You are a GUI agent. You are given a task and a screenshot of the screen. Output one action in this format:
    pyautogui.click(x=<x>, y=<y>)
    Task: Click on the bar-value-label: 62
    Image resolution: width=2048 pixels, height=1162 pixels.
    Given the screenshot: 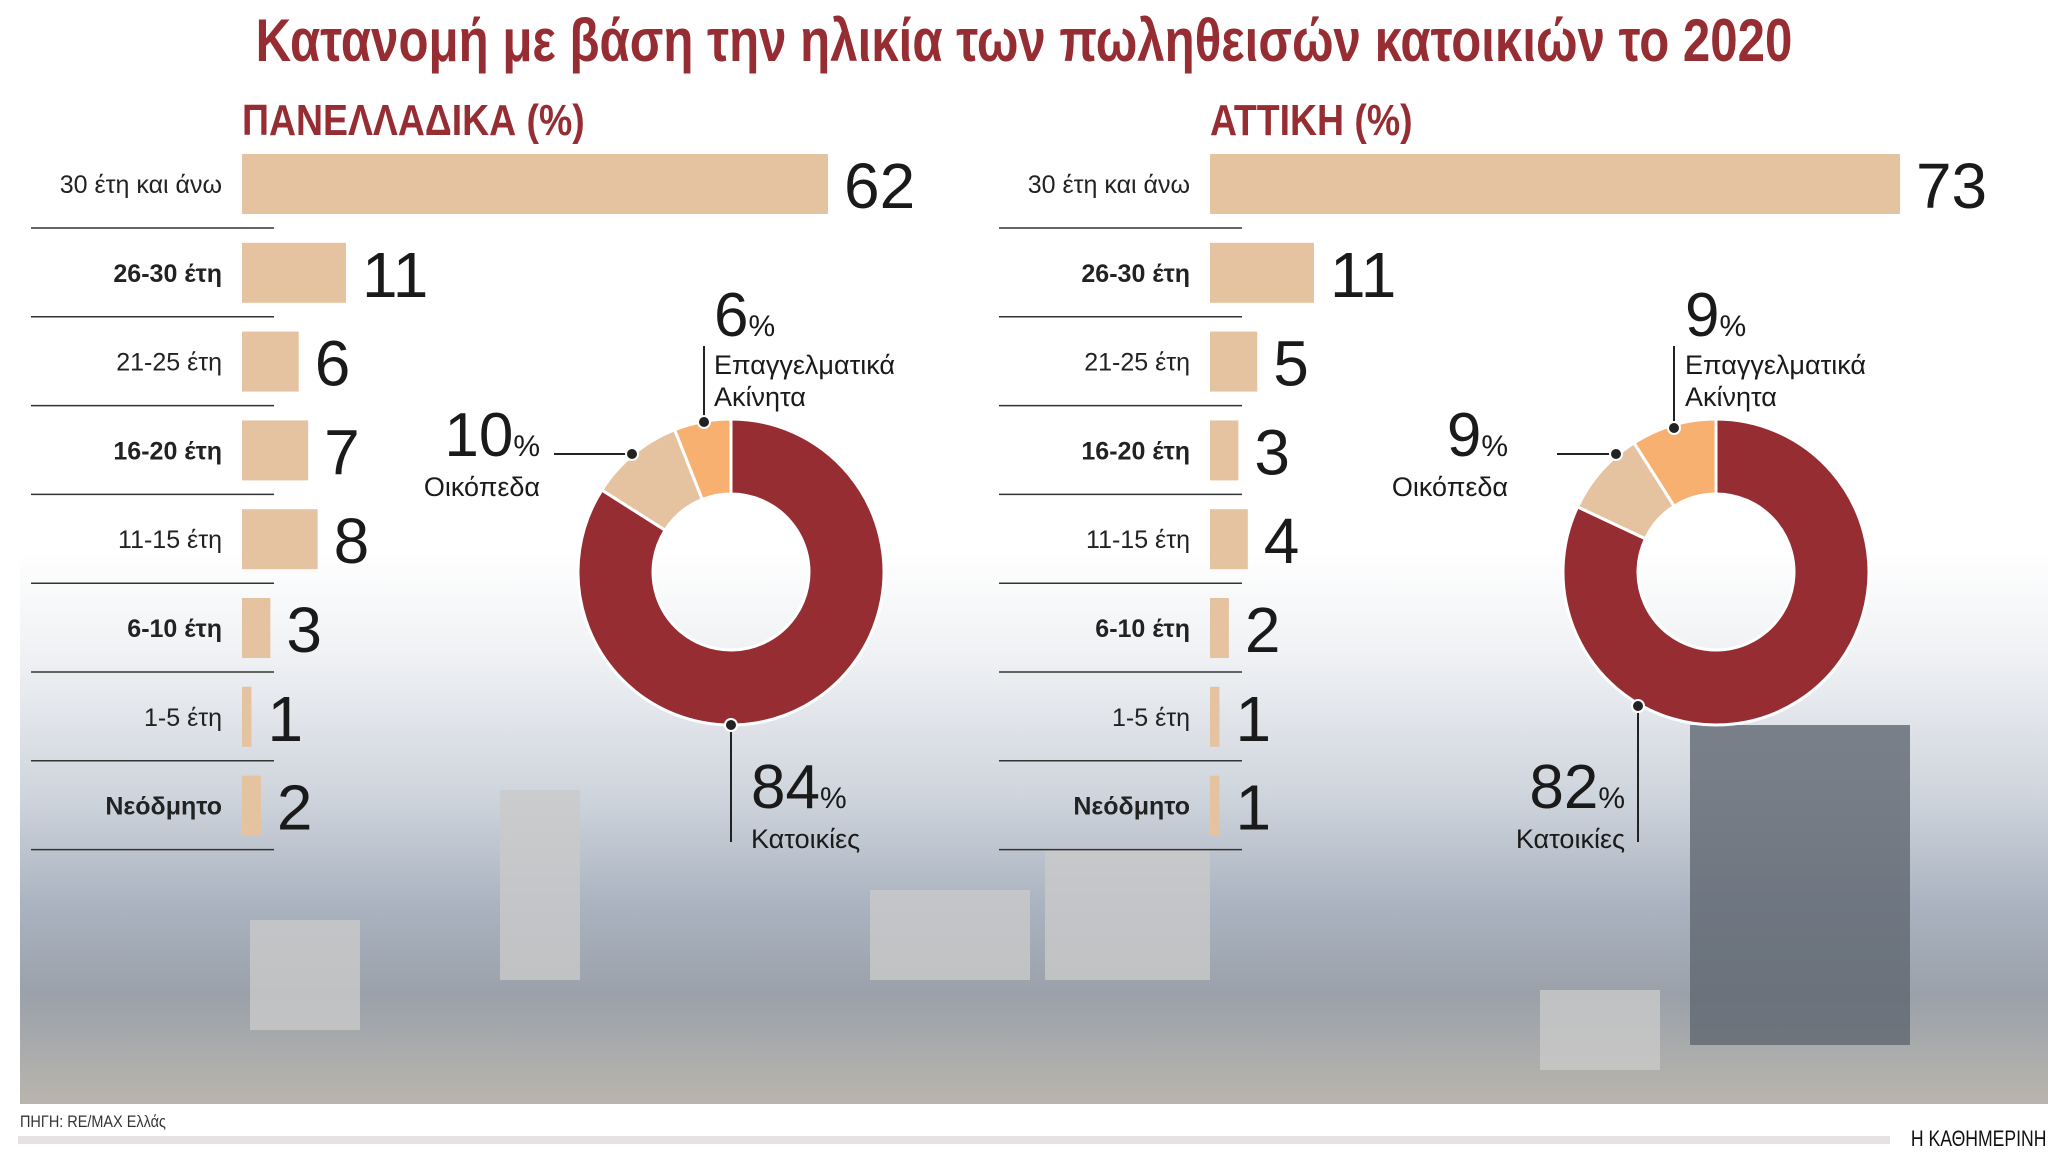 What is the action you would take?
    pyautogui.click(x=879, y=186)
    